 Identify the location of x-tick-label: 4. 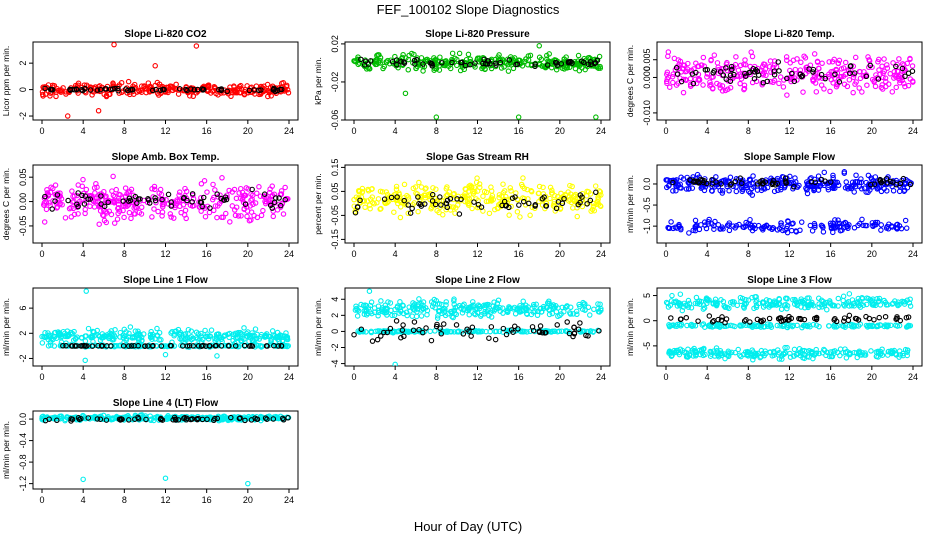
(707, 131).